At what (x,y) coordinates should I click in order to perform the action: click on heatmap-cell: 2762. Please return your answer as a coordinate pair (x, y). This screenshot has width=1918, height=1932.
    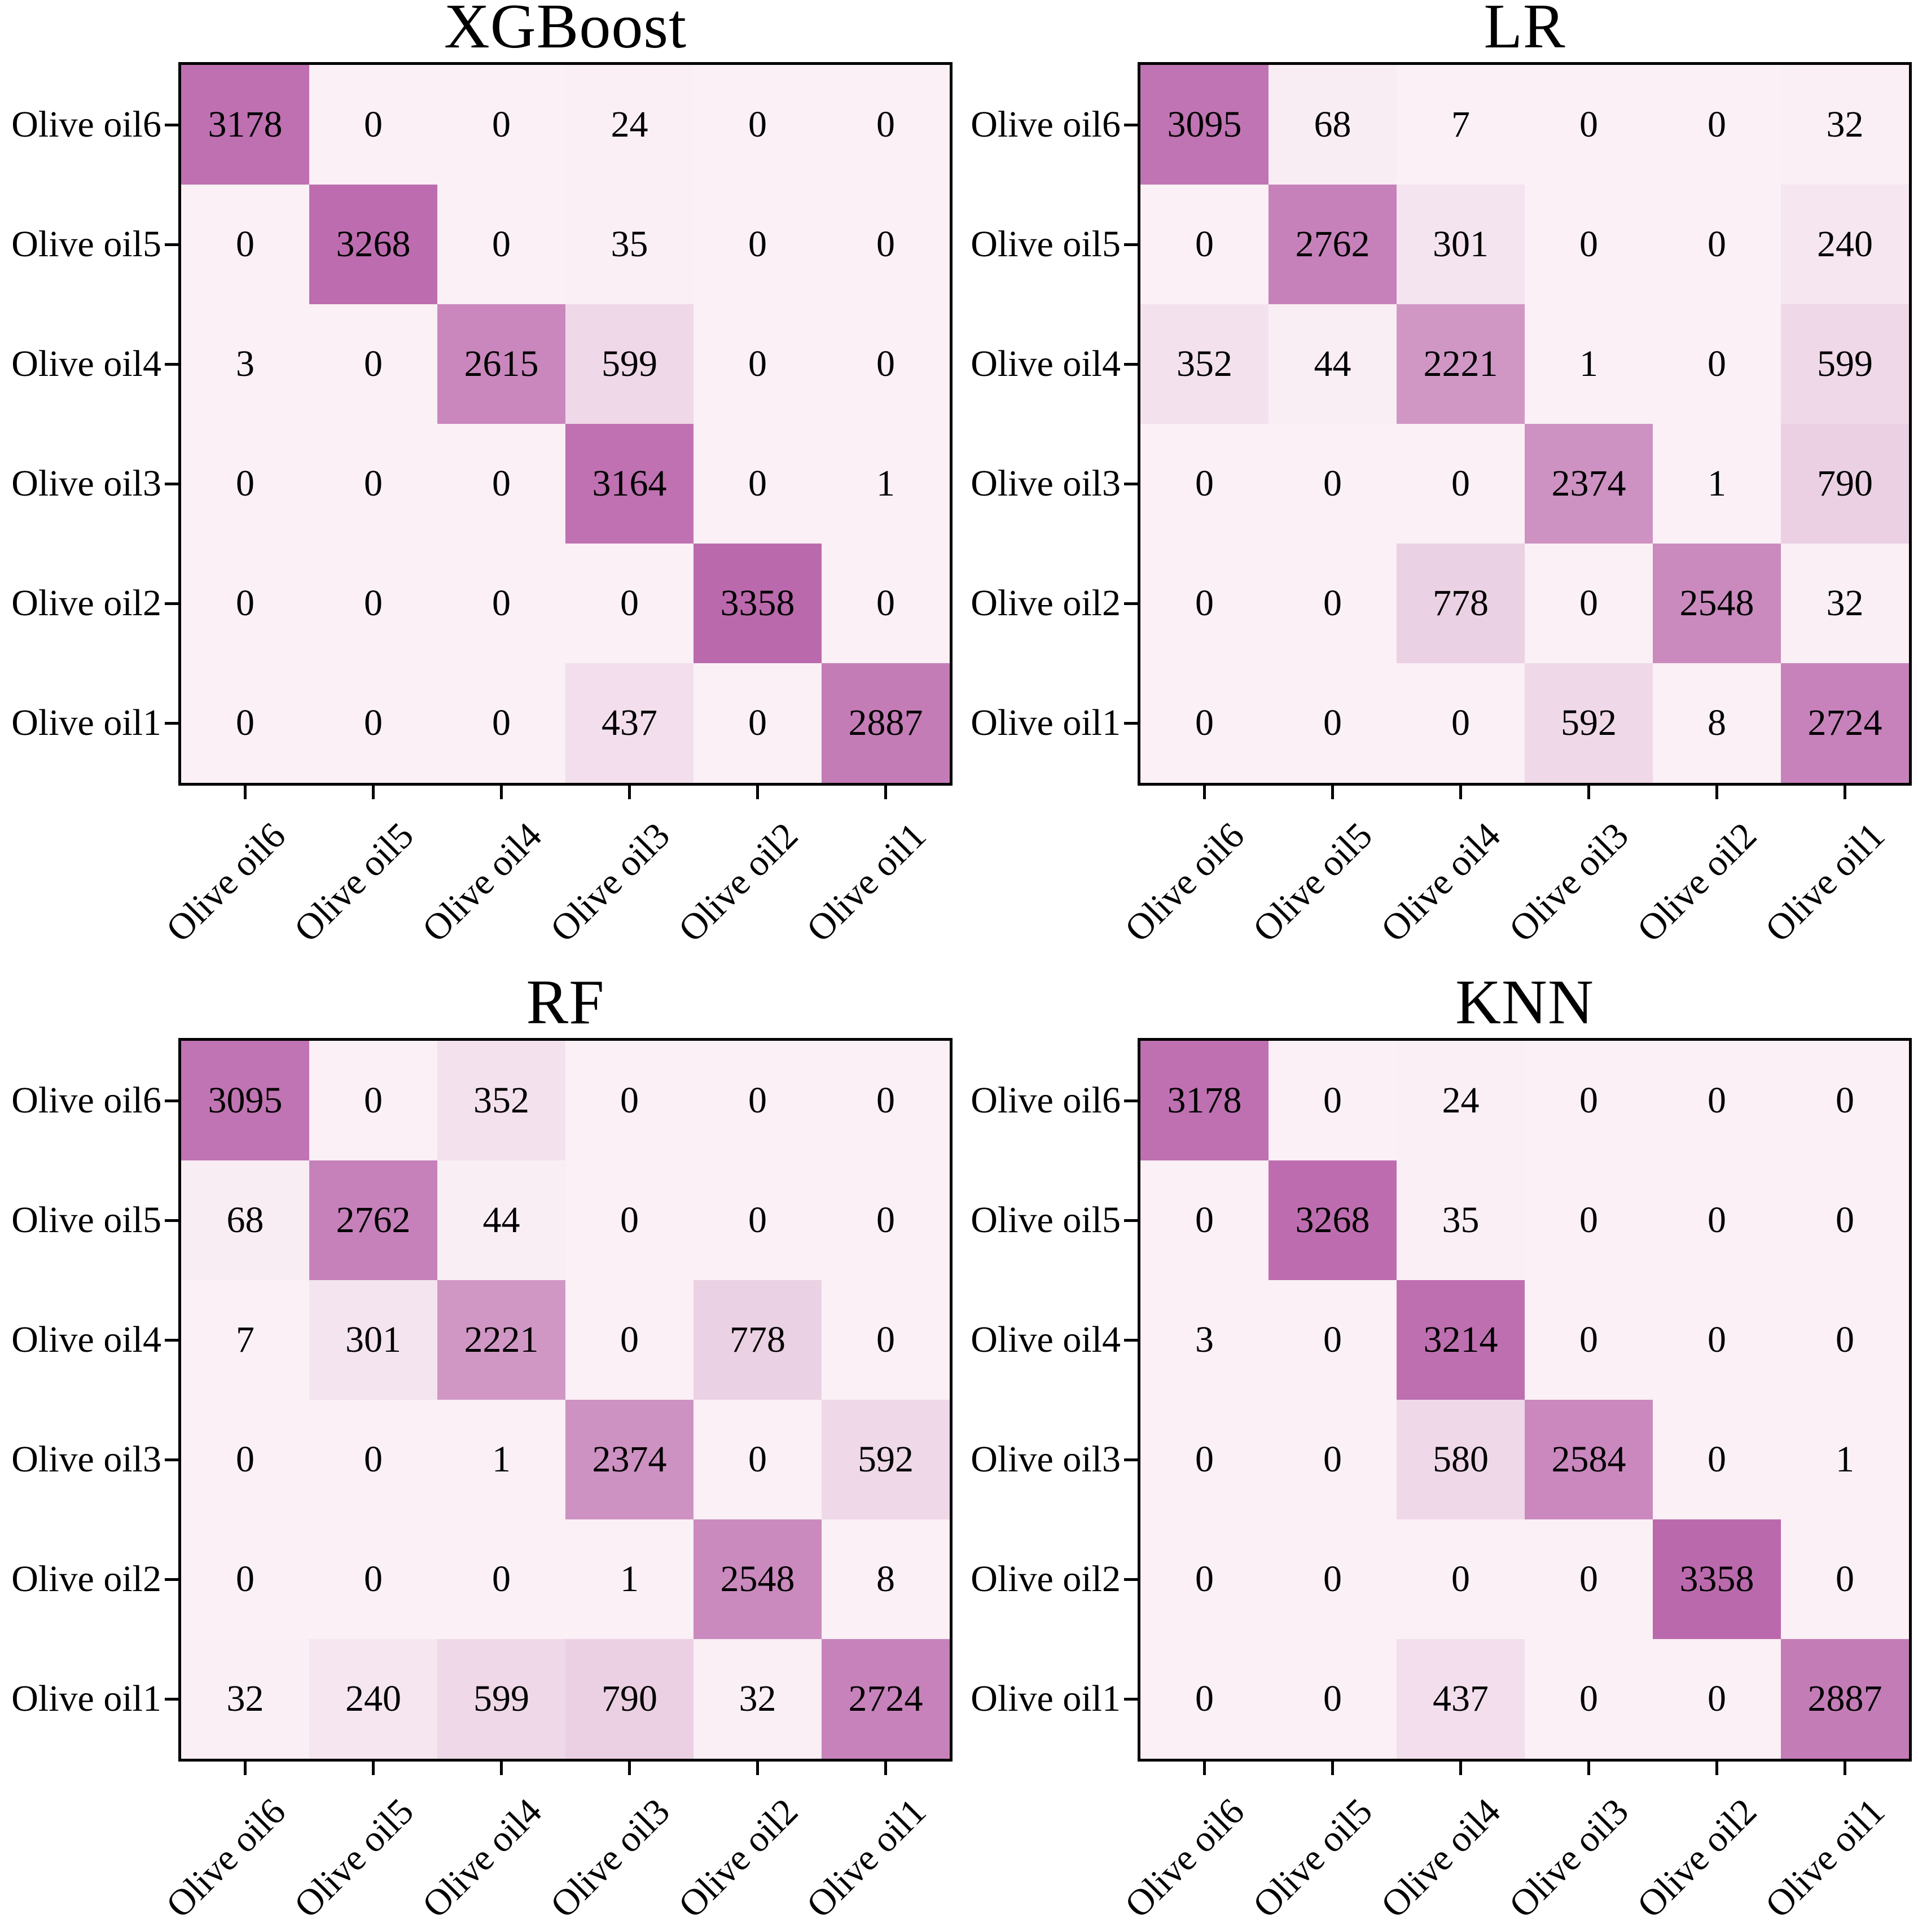
    Looking at the image, I should click on (1333, 244).